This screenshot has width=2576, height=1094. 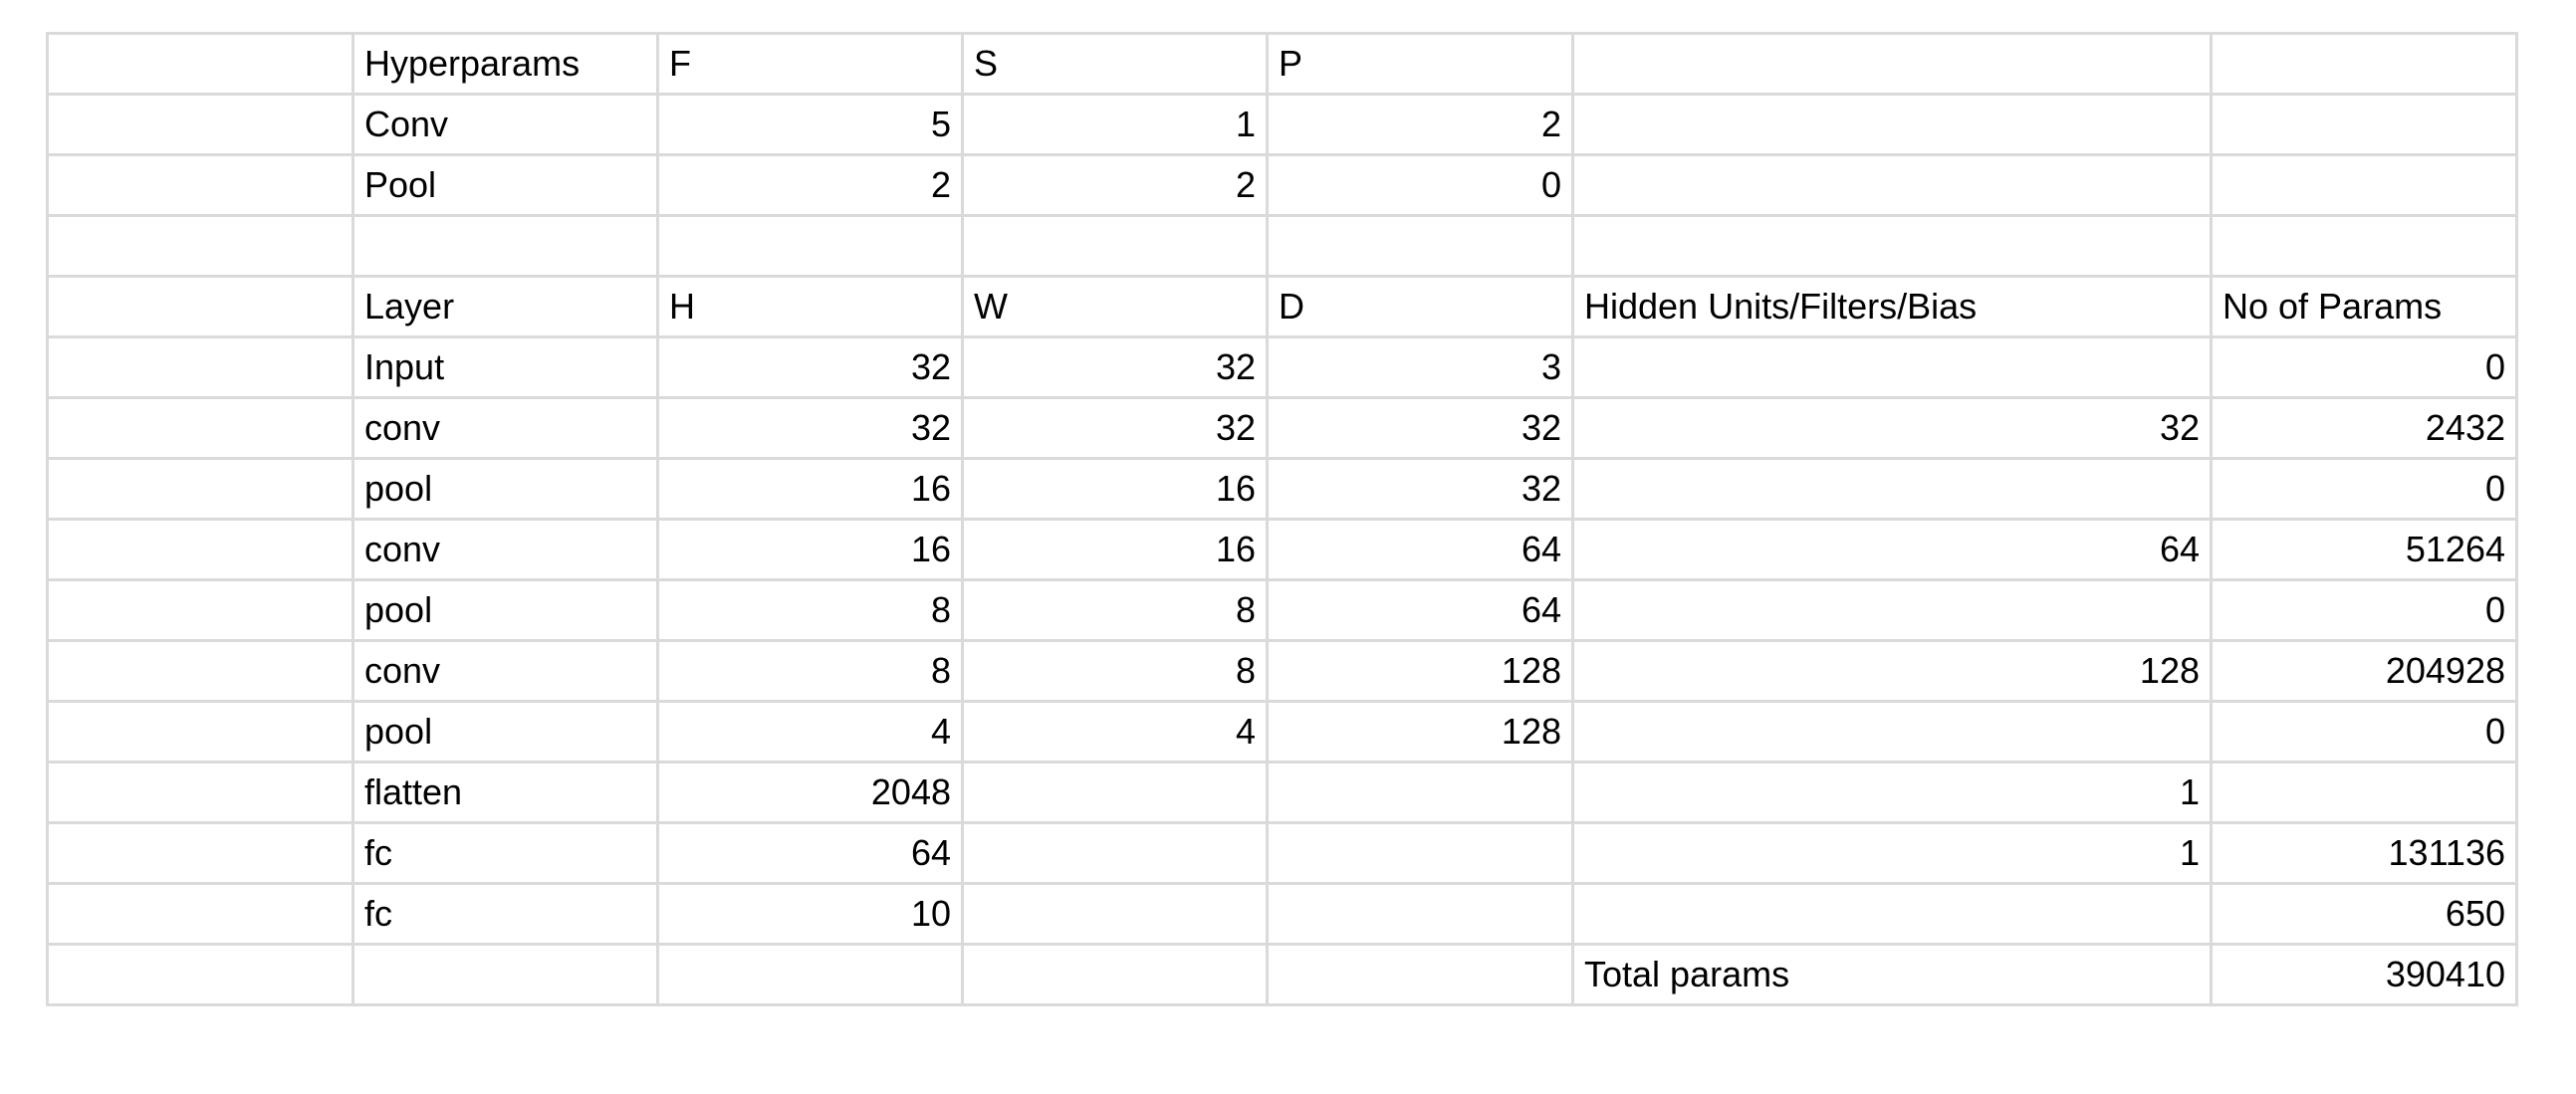 I want to click on sheet-cell: 650, so click(x=2364, y=914).